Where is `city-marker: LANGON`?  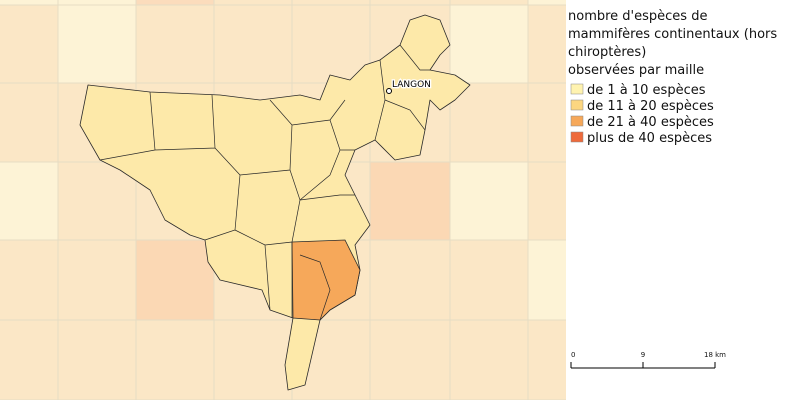 city-marker: LANGON is located at coordinates (409, 86).